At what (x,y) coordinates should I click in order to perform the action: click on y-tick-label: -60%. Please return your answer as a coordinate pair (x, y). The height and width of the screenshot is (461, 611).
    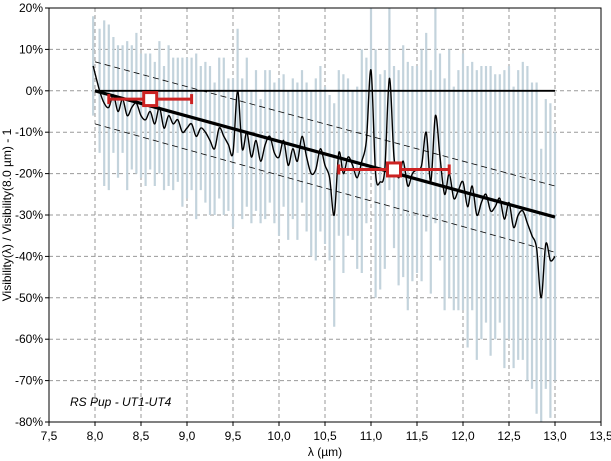
    Looking at the image, I should click on (29, 339).